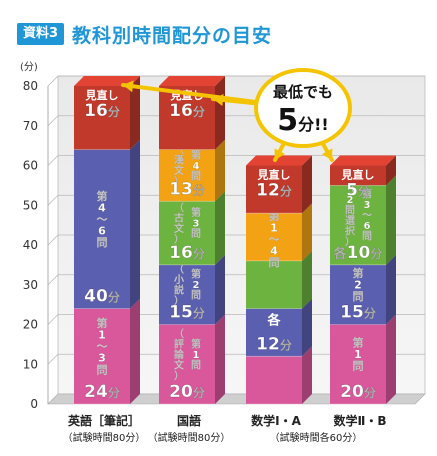 This screenshot has width=437, height=456. Describe the element at coordinates (30, 86) in the screenshot. I see `y-tick-label: 80` at that location.